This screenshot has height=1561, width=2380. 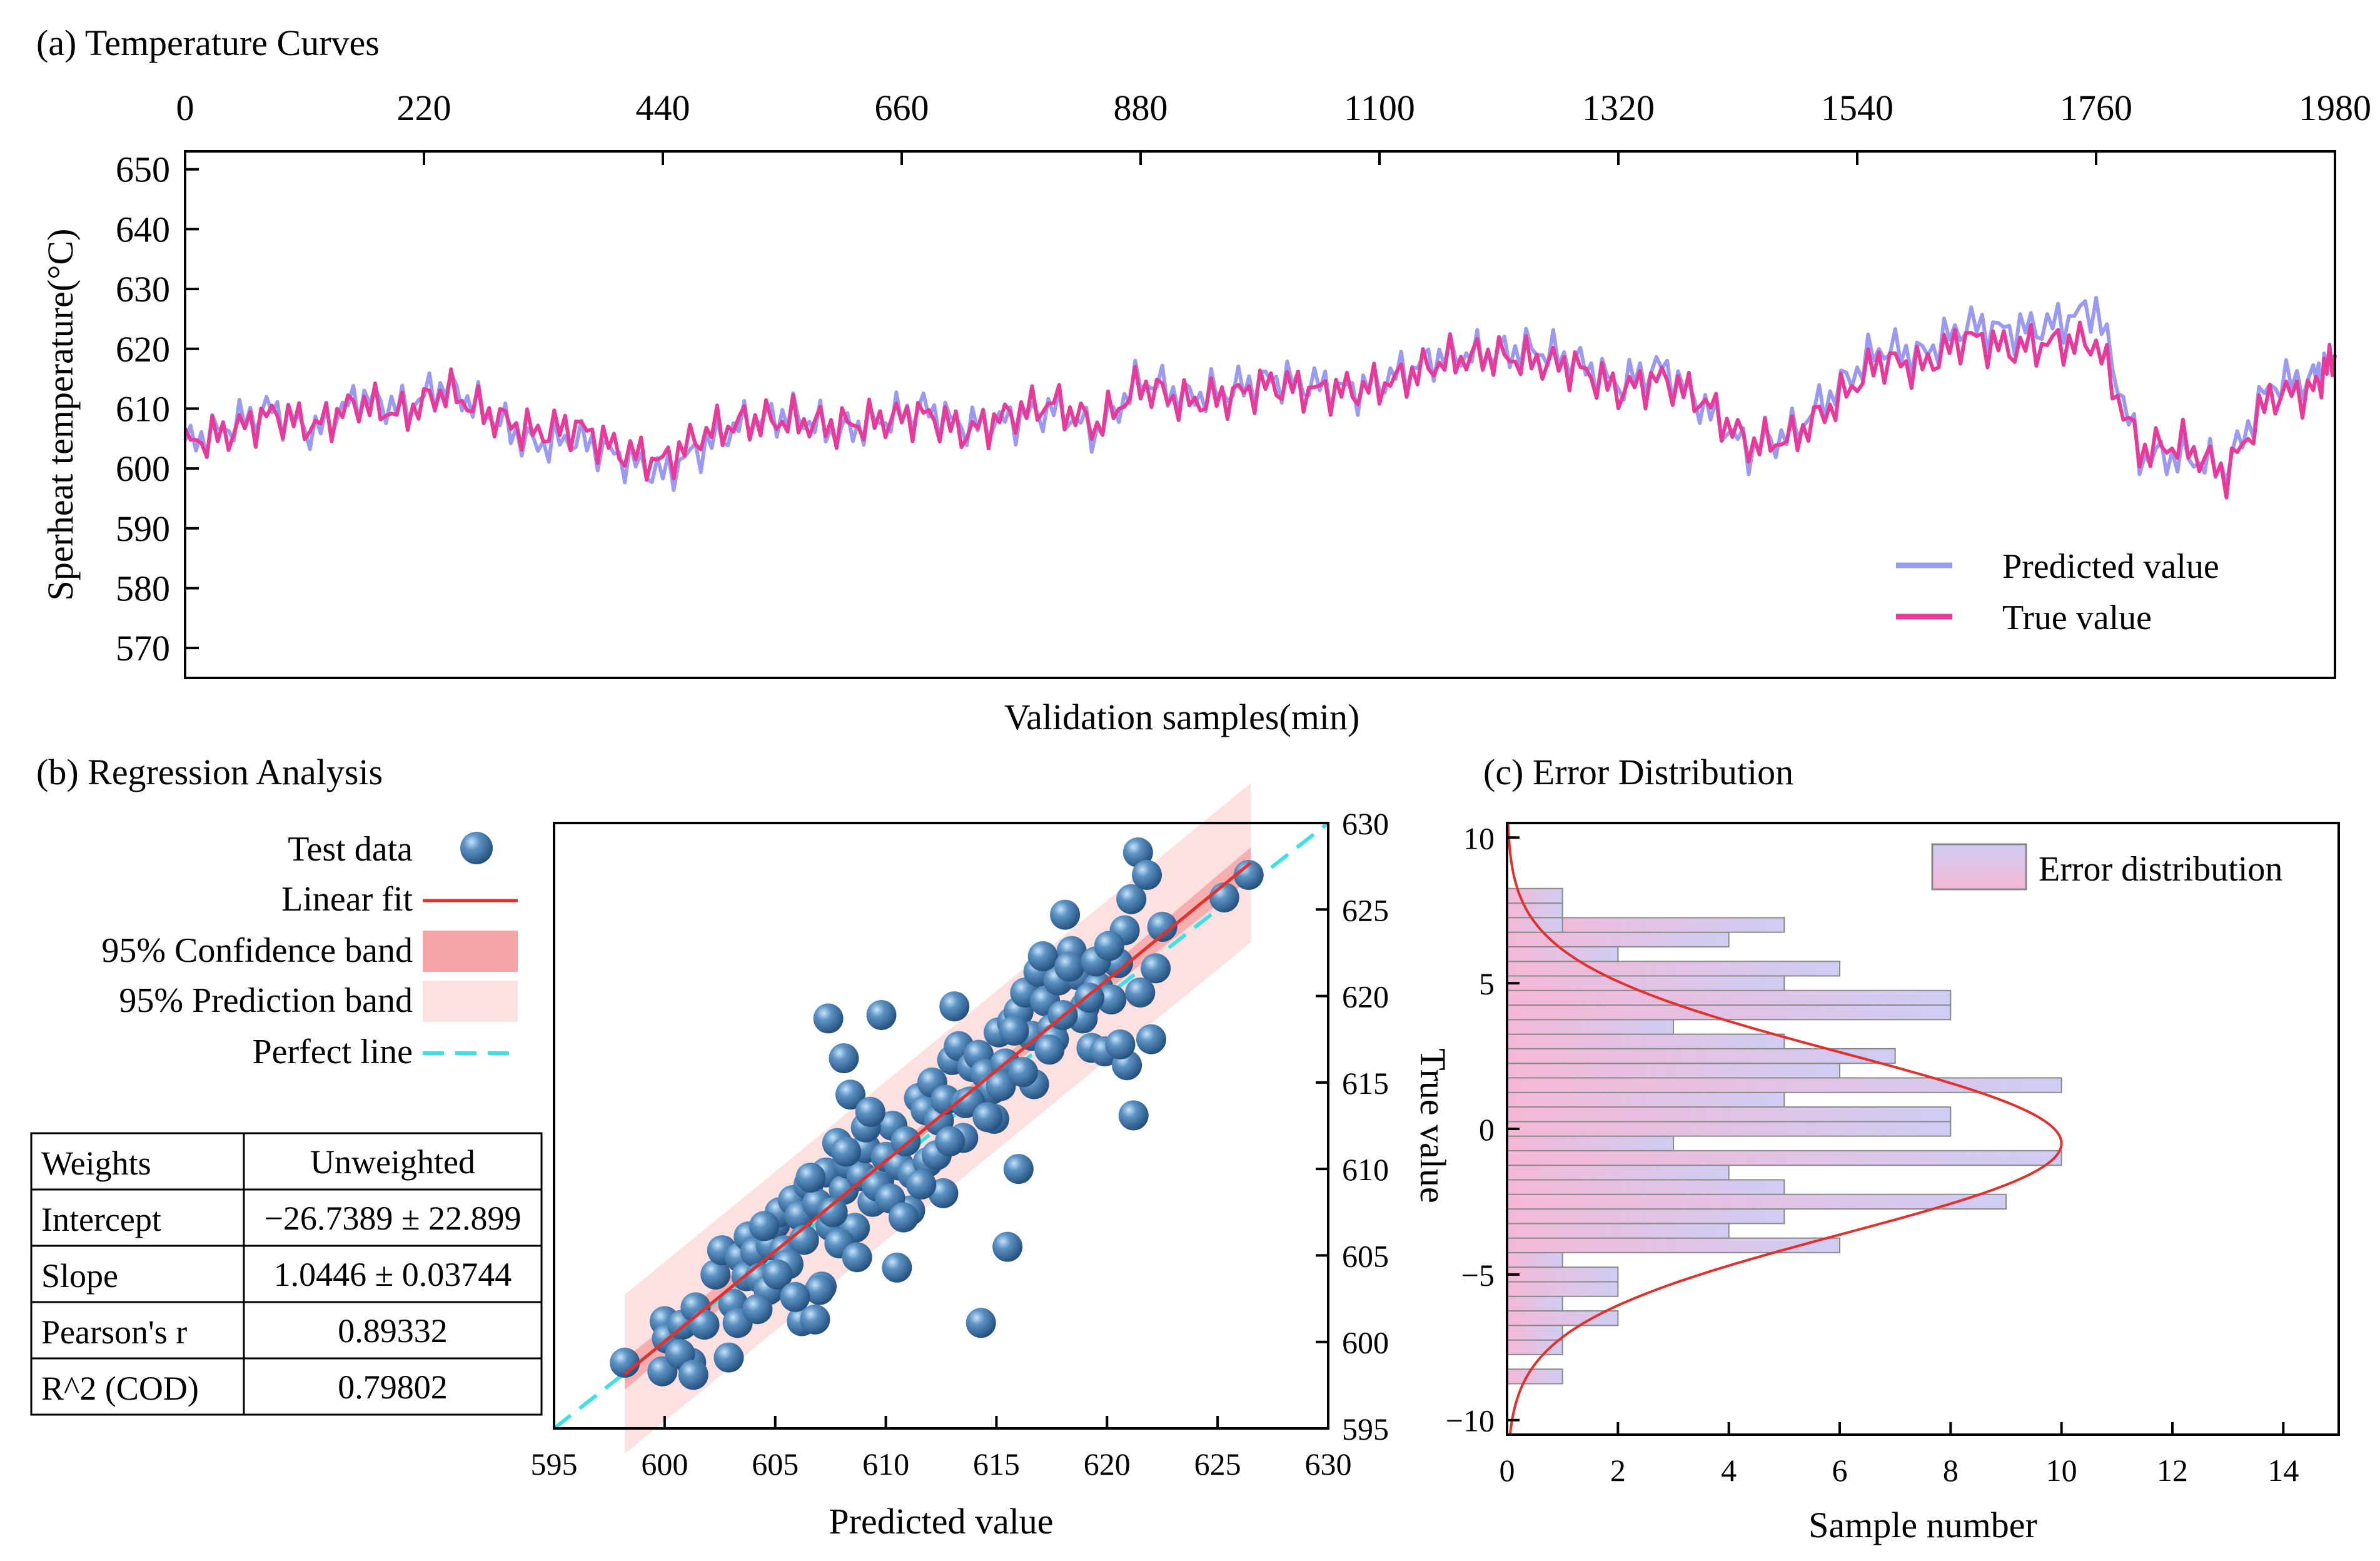 I want to click on legend-confidence-label: 95% Confidence band, so click(x=257, y=951).